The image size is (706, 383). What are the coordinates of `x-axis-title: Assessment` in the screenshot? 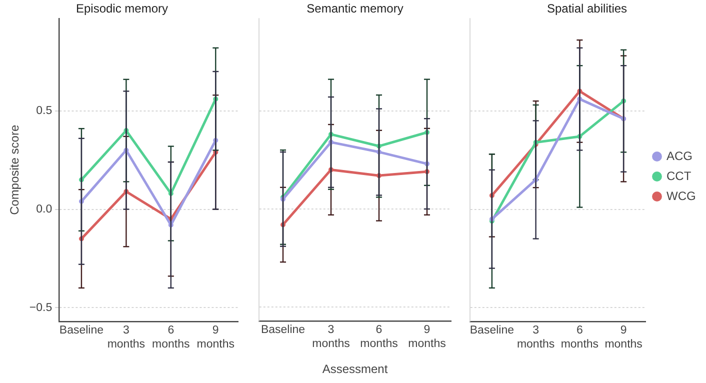 It's located at (355, 369).